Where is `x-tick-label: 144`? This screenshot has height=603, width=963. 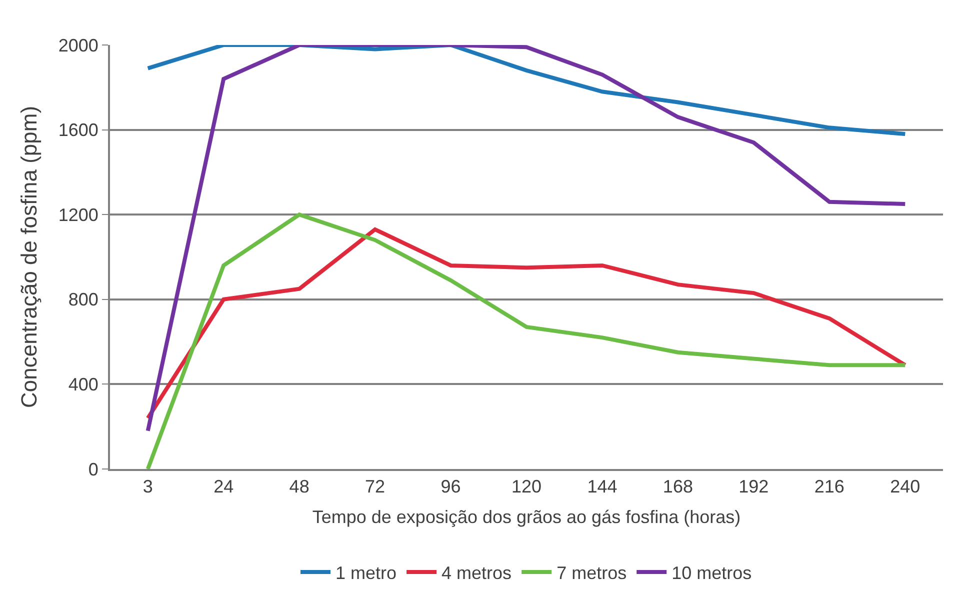 x-tick-label: 144 is located at coordinates (602, 486).